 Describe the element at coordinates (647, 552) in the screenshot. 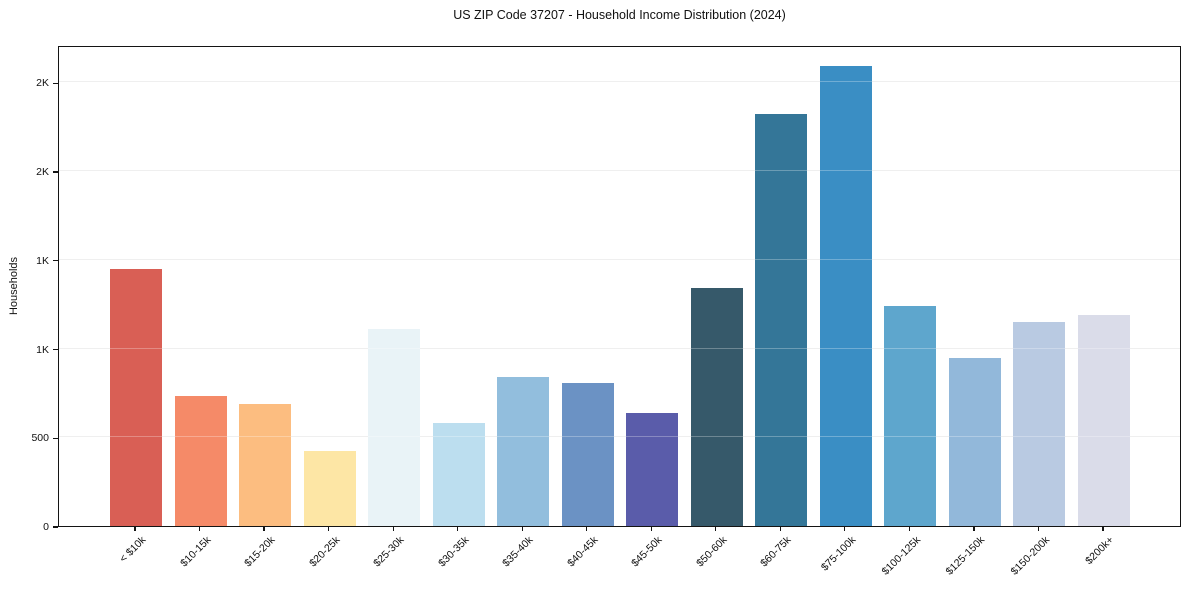

I see `x-tick-label: $45-50k` at that location.